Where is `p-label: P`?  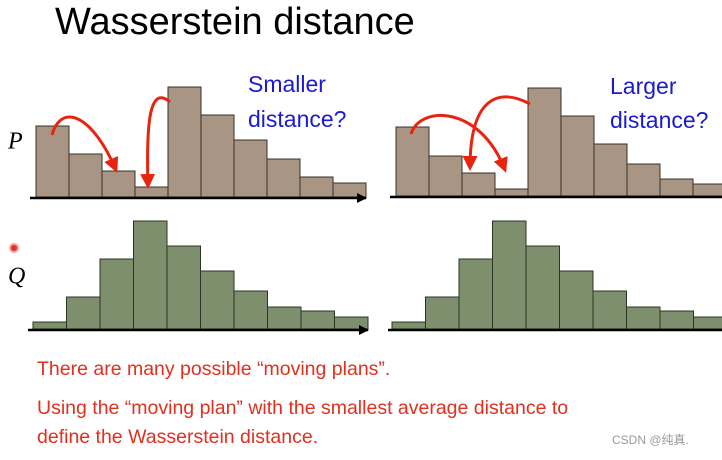
p-label: P is located at coordinates (15, 142).